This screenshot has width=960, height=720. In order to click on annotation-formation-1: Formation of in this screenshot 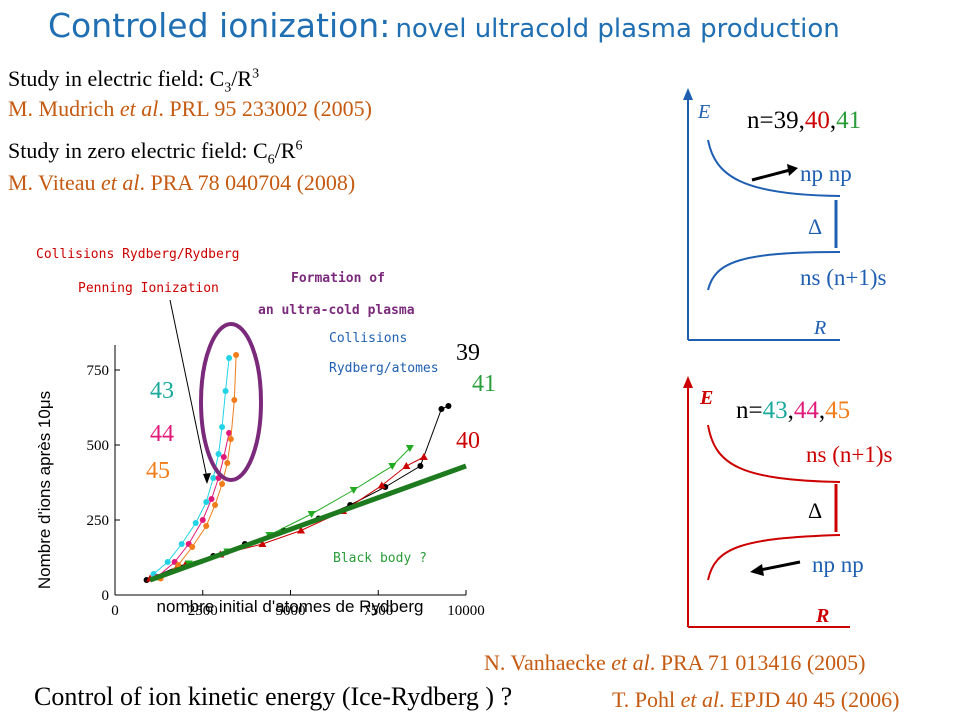, I will do `click(338, 278)`.